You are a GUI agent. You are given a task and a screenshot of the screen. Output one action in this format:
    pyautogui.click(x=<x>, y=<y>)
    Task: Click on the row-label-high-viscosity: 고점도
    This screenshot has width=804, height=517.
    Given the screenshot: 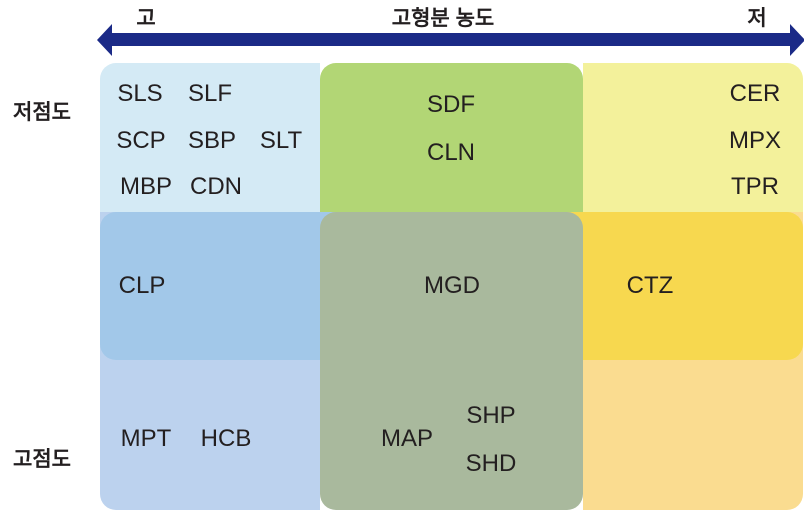 What is the action you would take?
    pyautogui.click(x=42, y=459)
    